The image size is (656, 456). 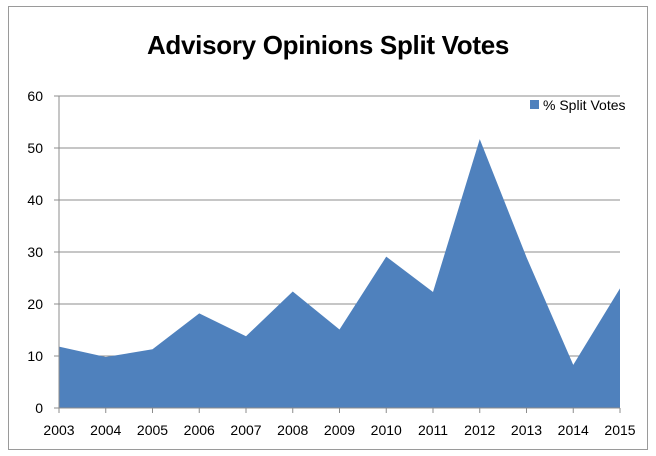 What do you see at coordinates (245, 430) in the screenshot?
I see `x-tick-label-2007: 2007` at bounding box center [245, 430].